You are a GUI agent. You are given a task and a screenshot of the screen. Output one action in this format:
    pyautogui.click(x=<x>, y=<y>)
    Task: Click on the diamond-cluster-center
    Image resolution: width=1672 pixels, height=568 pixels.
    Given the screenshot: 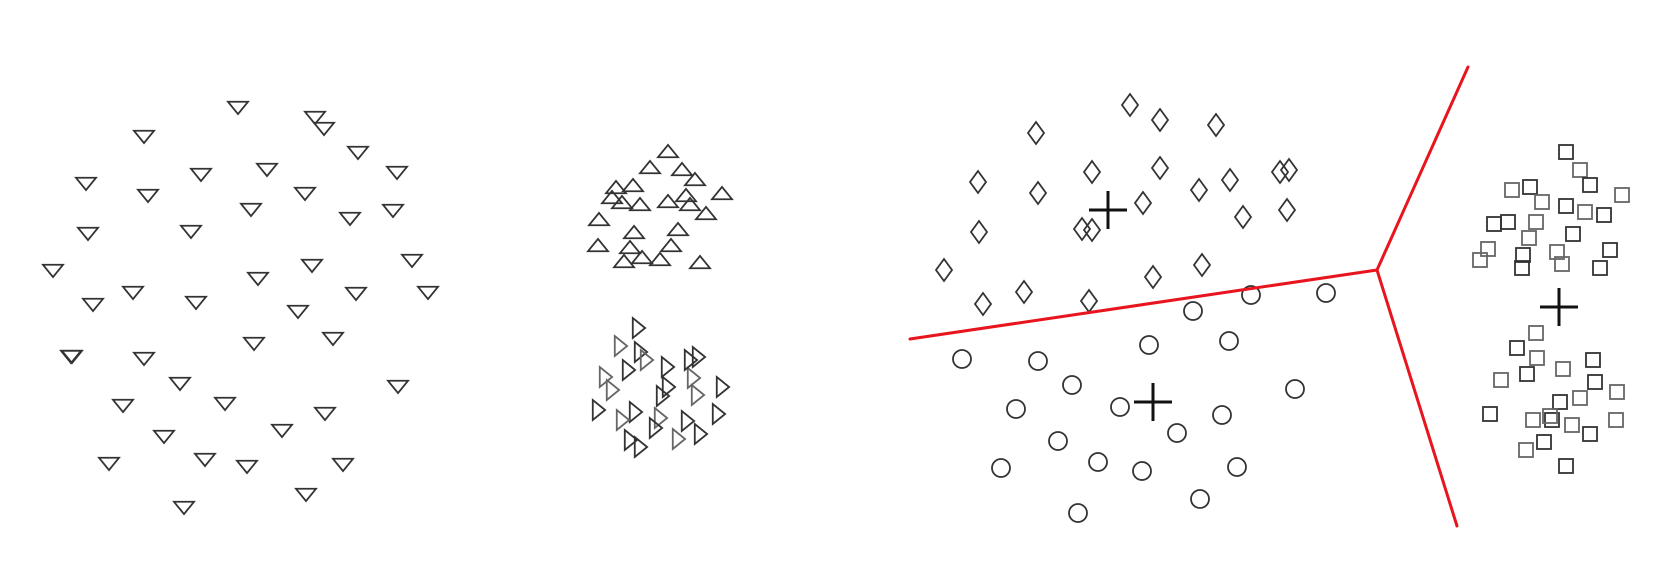 What is the action you would take?
    pyautogui.click(x=1108, y=210)
    